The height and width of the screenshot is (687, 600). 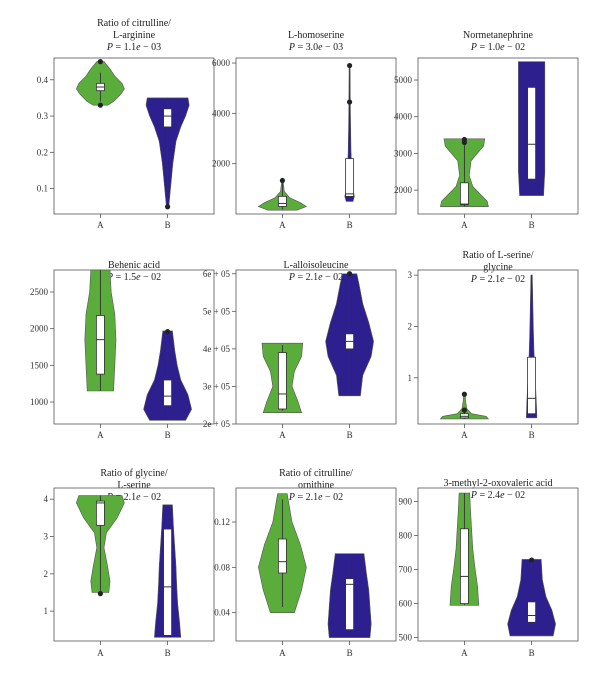 What do you see at coordinates (497, 495) in the screenshot?
I see `p-value-label: P = 2.4e − 02` at bounding box center [497, 495].